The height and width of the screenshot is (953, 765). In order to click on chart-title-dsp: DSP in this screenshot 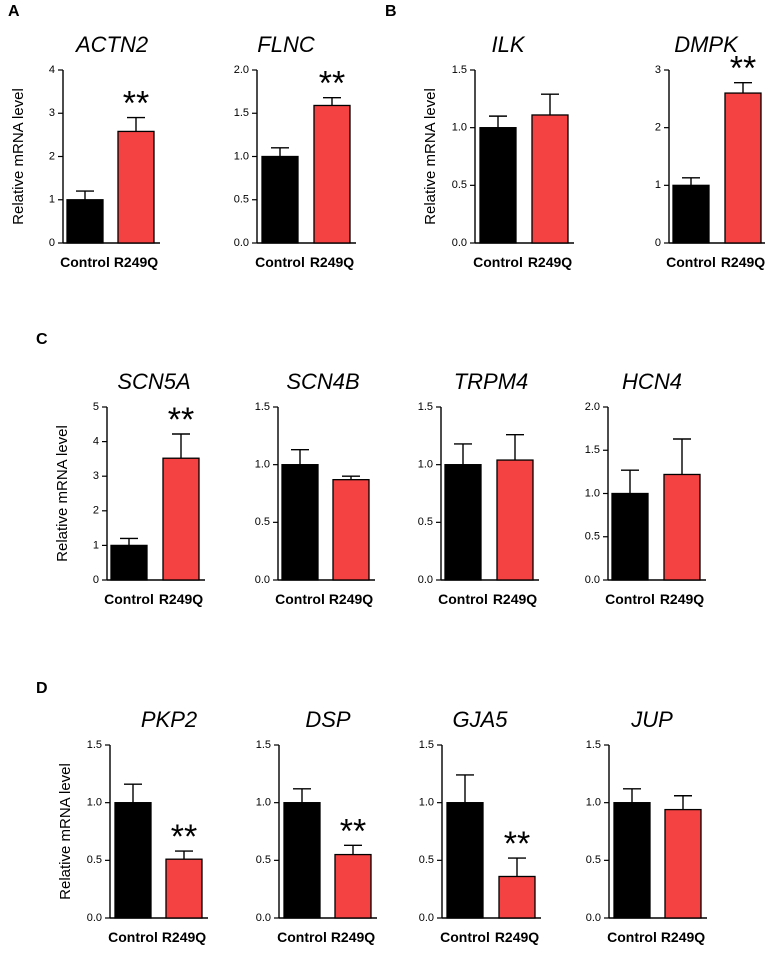, I will do `click(328, 719)`.